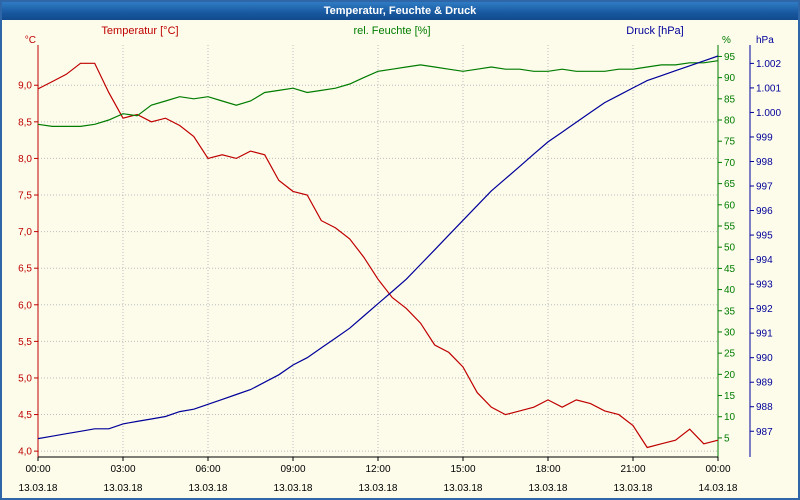 This screenshot has width=800, height=500. What do you see at coordinates (764, 236) in the screenshot?
I see `svg-text: 995` at bounding box center [764, 236].